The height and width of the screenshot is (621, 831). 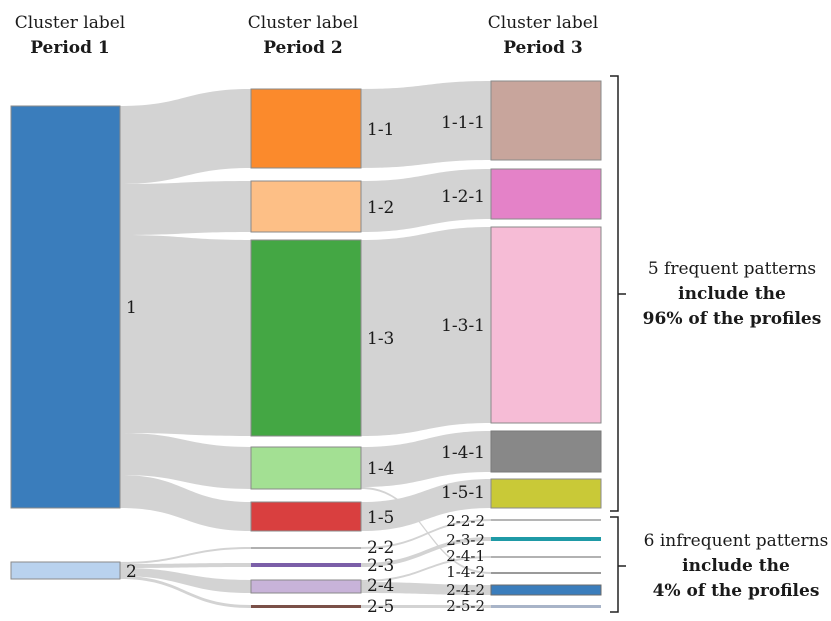 I want to click on node-1-4-label: 1-4, so click(x=380, y=469).